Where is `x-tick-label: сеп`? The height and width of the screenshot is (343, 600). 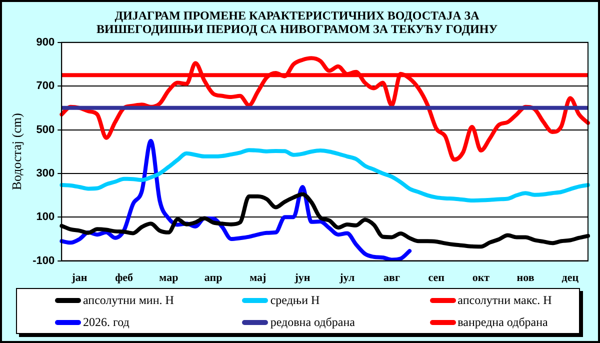
x-tick-label: сеп is located at coordinates (437, 278).